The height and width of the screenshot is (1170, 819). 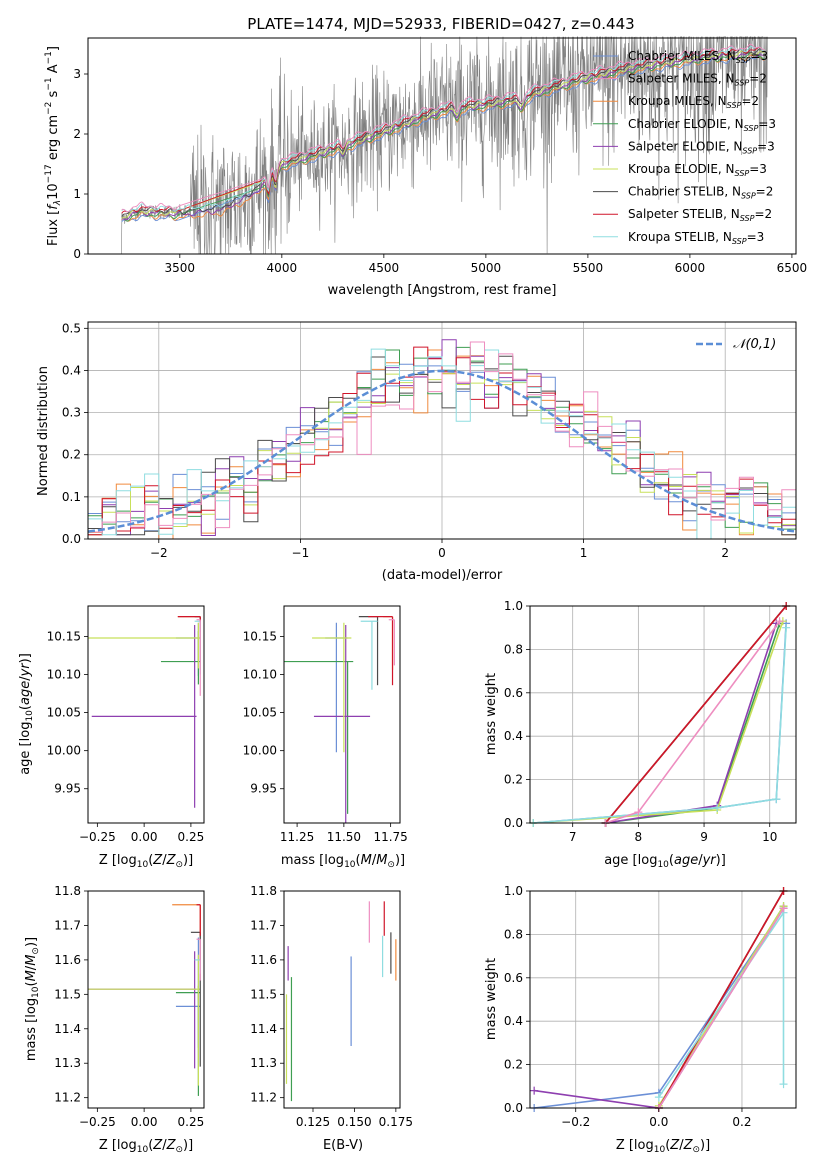 I want to click on x-tick-label: 0.0, so click(x=658, y=1122).